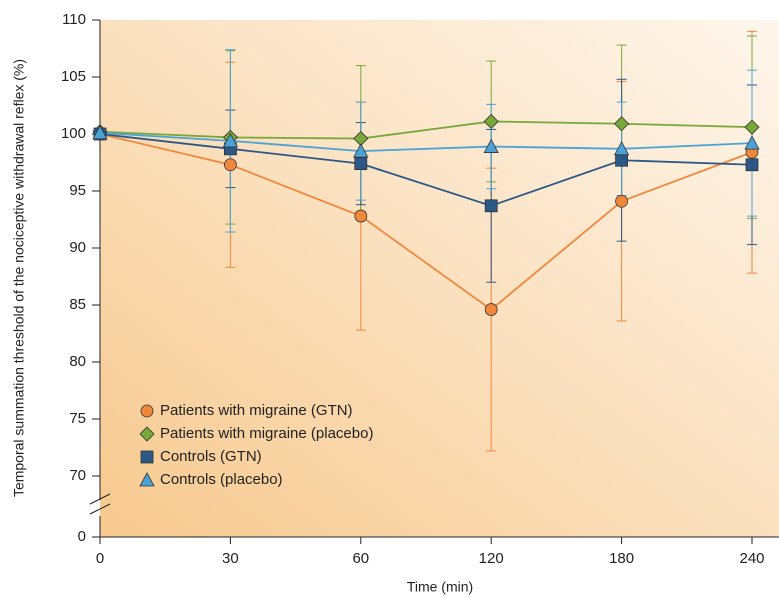 This screenshot has width=779, height=598. Describe the element at coordinates (100, 558) in the screenshot. I see `x-tick-label: 0` at that location.